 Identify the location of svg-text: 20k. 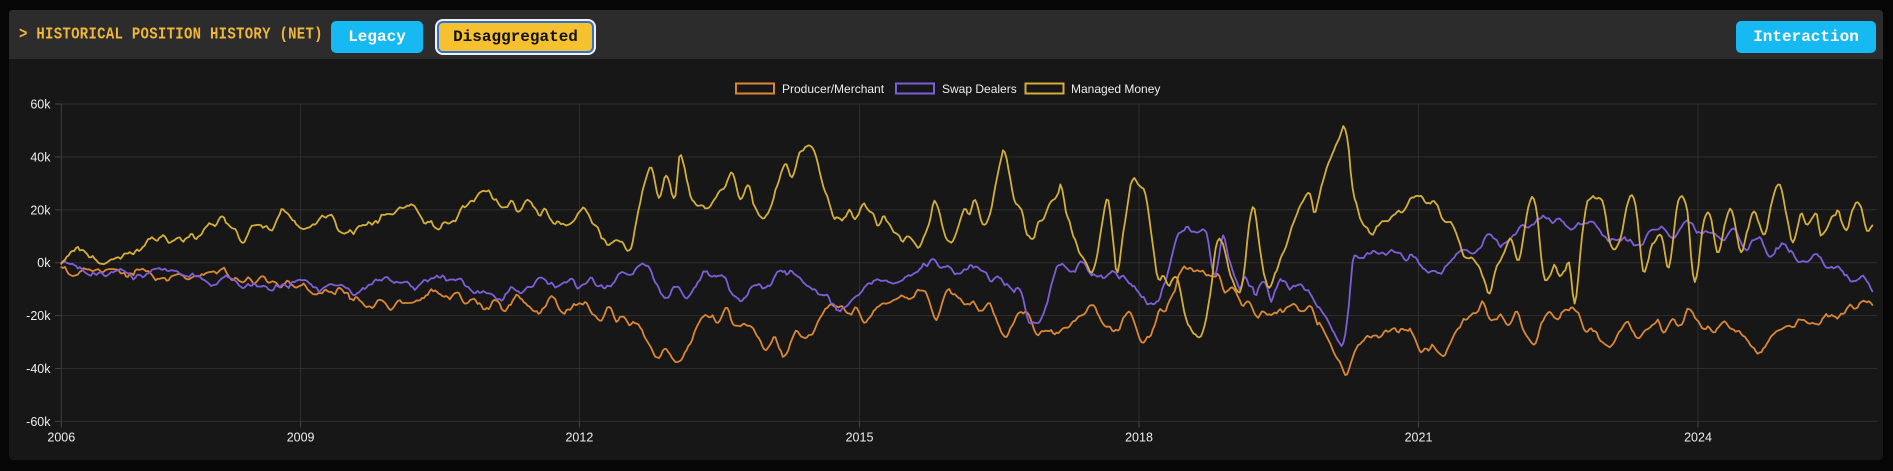
(40, 210).